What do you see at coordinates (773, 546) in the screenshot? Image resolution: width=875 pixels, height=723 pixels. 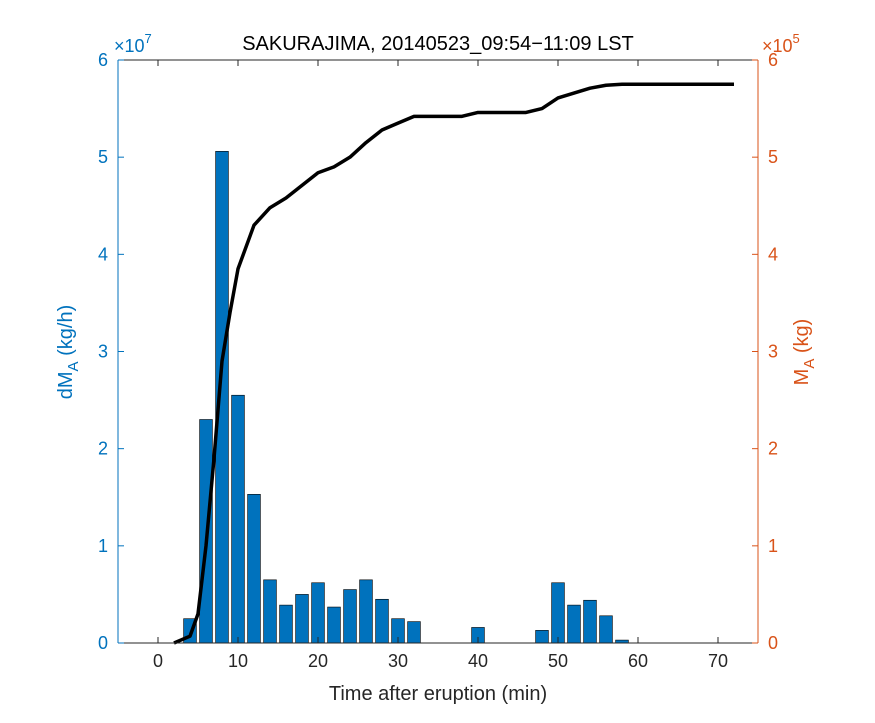 I see `right-tick-label: 1` at bounding box center [773, 546].